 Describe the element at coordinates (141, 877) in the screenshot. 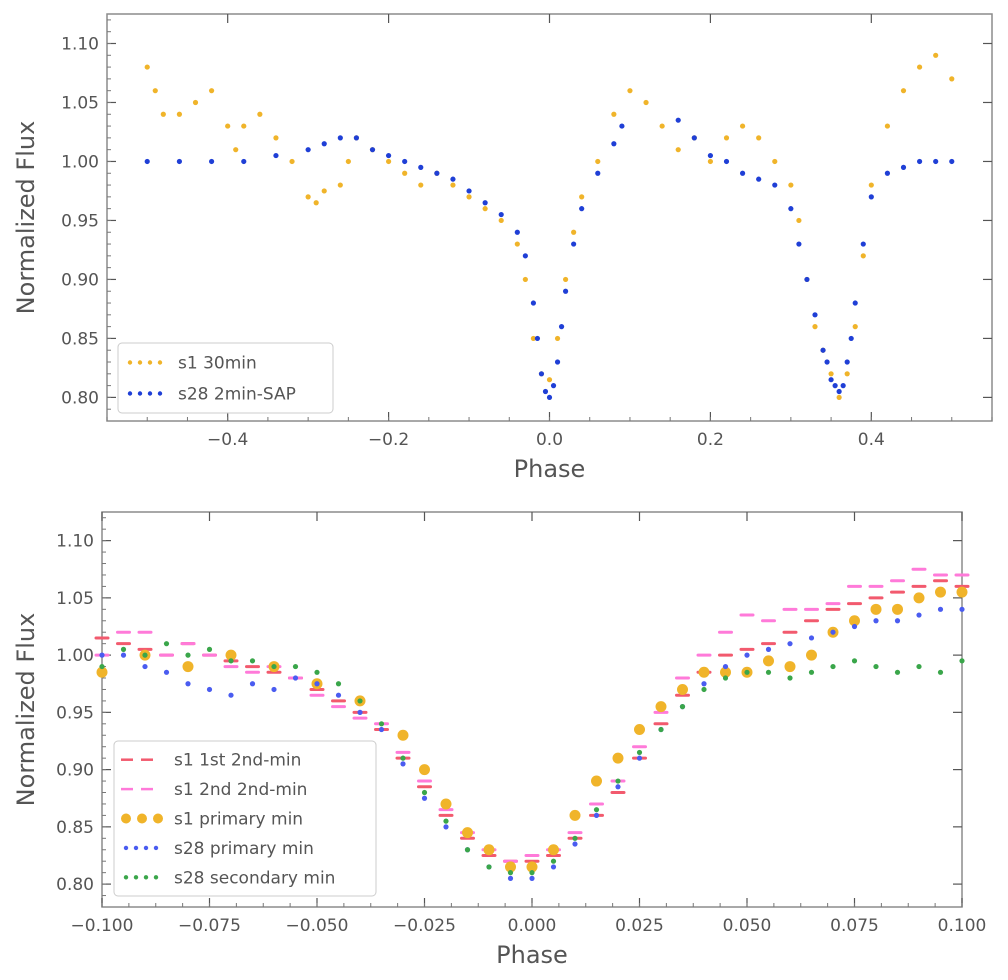

I see `legend-marker-s28-secondary-min` at that location.